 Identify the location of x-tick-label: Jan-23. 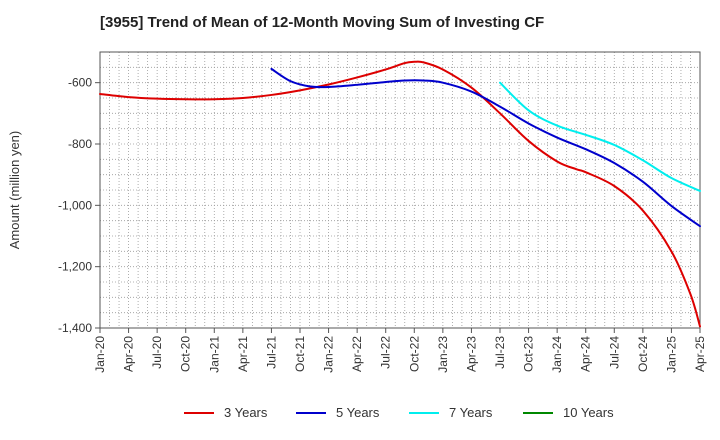
(443, 354).